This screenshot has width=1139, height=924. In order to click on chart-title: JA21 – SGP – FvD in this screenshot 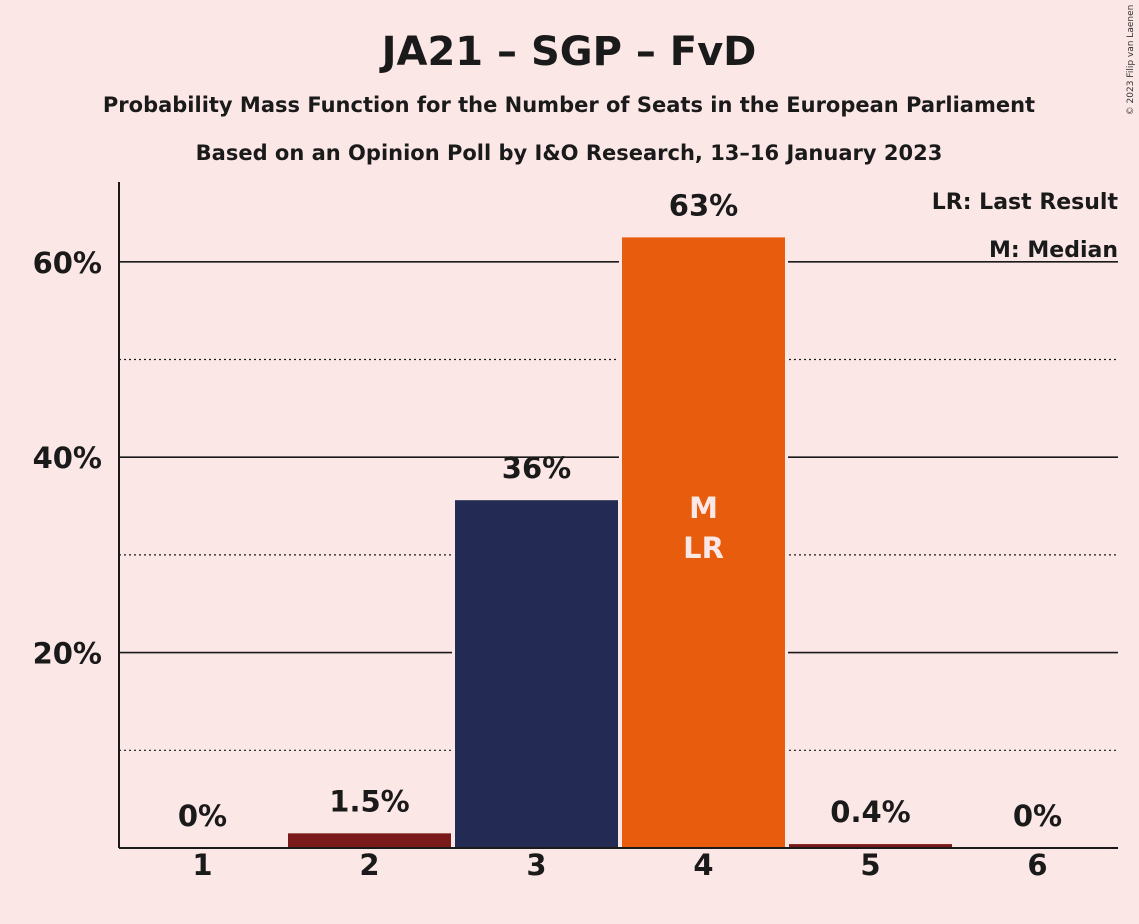, I will do `click(568, 52)`.